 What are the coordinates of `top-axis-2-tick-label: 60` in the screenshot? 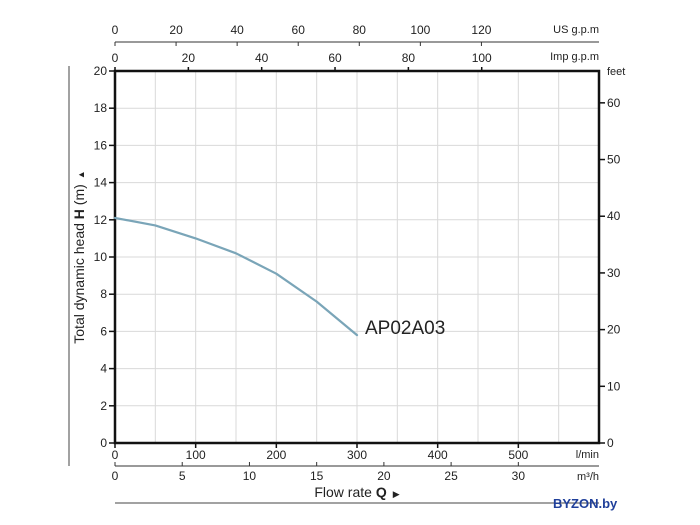 It's located at (299, 30).